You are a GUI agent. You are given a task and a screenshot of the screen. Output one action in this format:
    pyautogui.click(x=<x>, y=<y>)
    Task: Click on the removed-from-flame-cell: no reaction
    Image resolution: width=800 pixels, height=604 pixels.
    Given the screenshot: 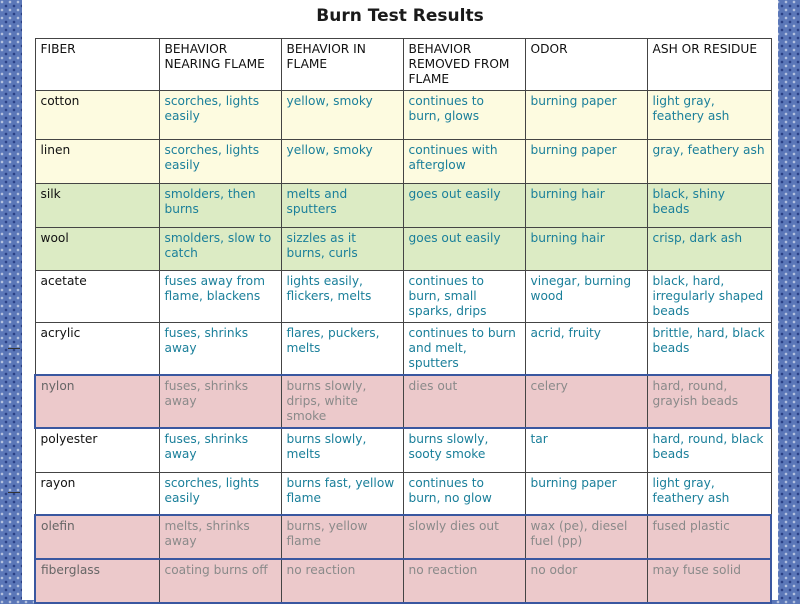 What is the action you would take?
    pyautogui.click(x=464, y=581)
    